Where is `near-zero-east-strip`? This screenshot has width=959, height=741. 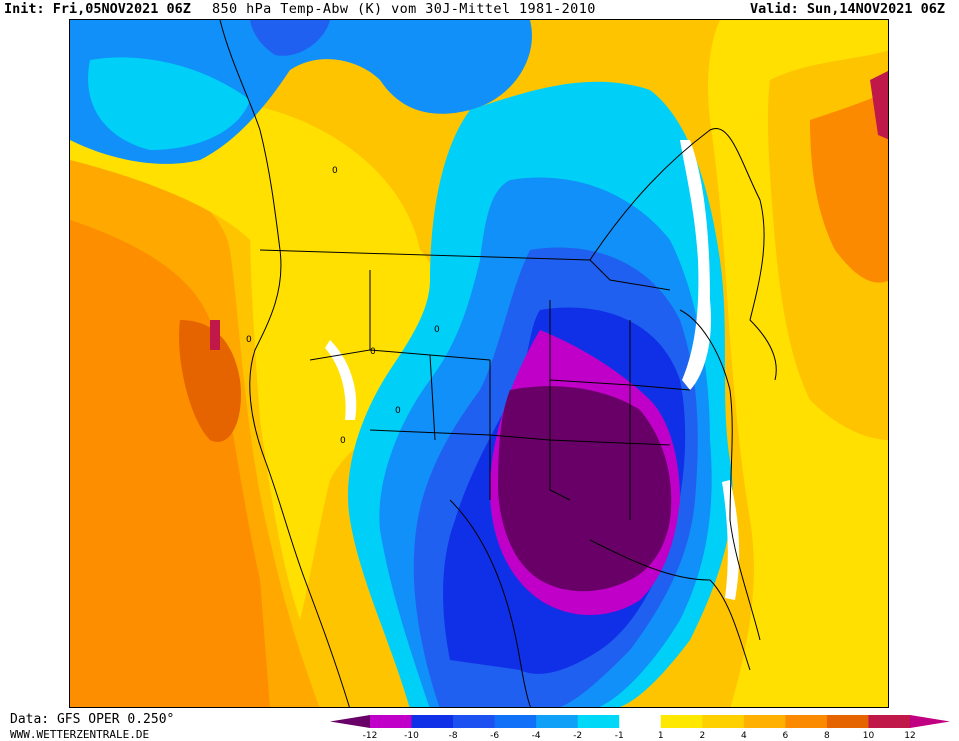
near-zero-east-strip is located at coordinates (695, 265).